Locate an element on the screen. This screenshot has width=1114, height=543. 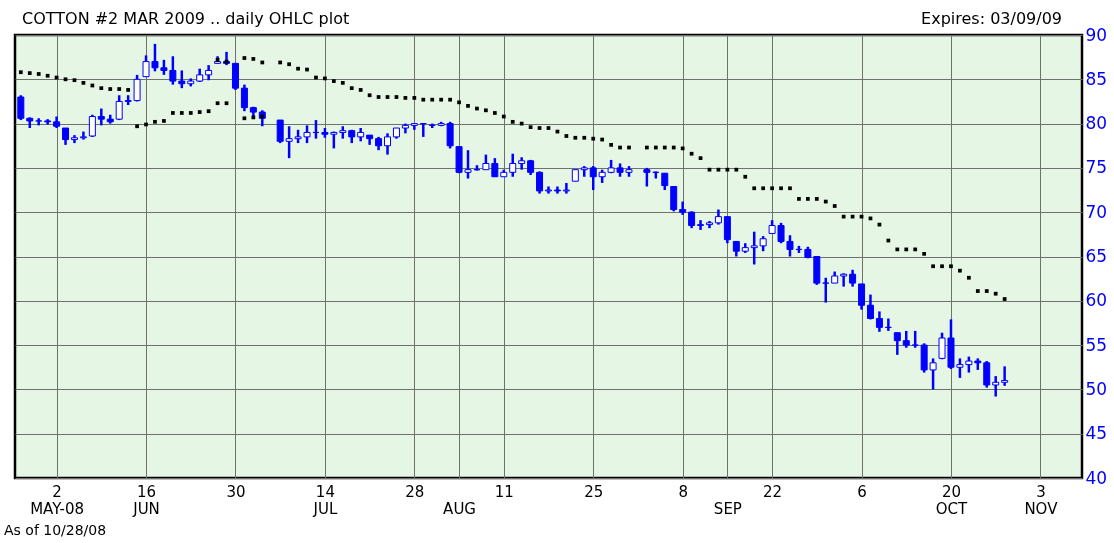
y-tick-label: 85 is located at coordinates (1096, 78).